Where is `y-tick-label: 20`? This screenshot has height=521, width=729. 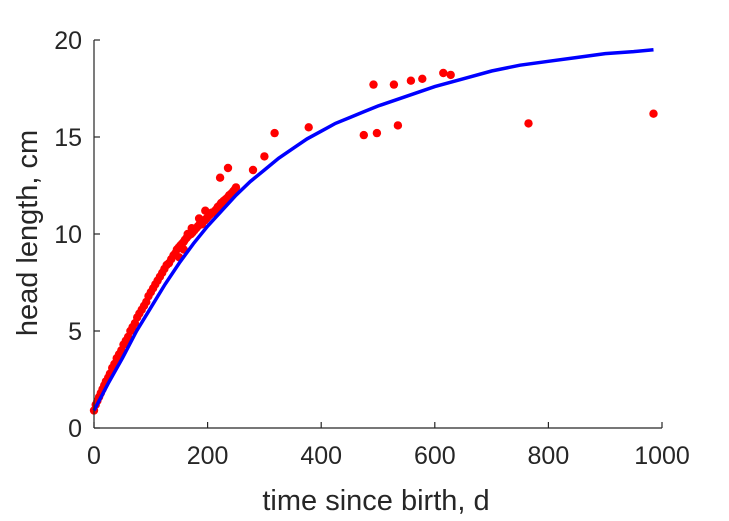
y-tick-label: 20 is located at coordinates (68, 41).